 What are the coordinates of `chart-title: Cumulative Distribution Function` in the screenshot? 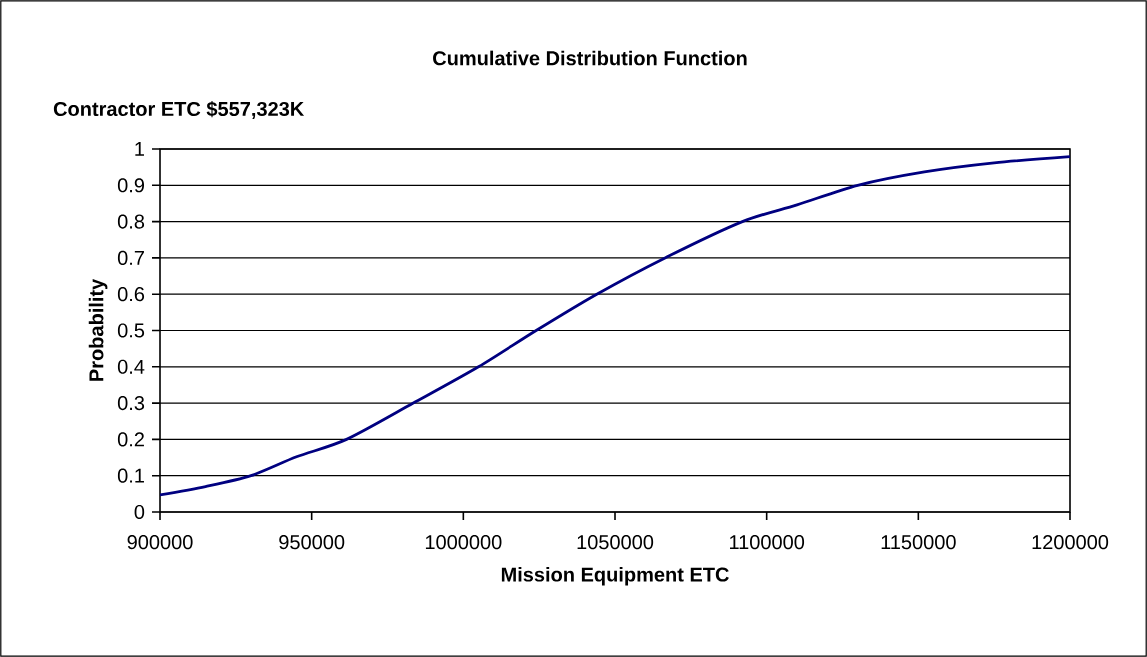 It's located at (590, 58).